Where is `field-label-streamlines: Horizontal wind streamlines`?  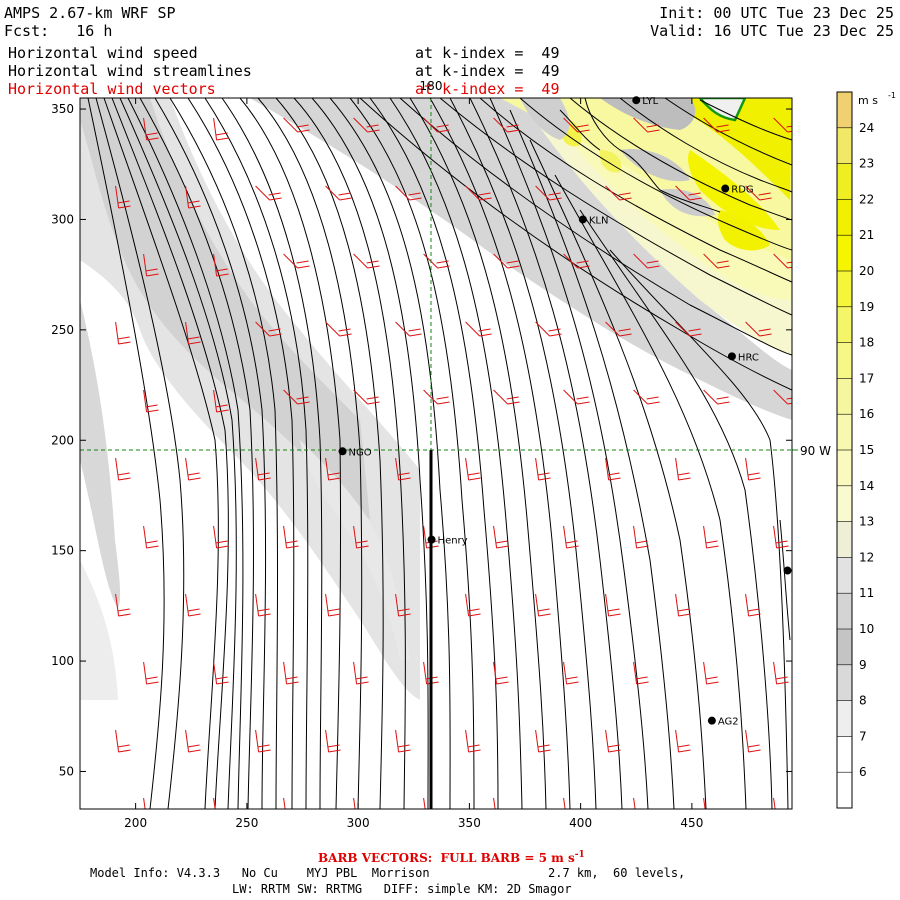
field-label-streamlines: Horizontal wind streamlines is located at coordinates (130, 71).